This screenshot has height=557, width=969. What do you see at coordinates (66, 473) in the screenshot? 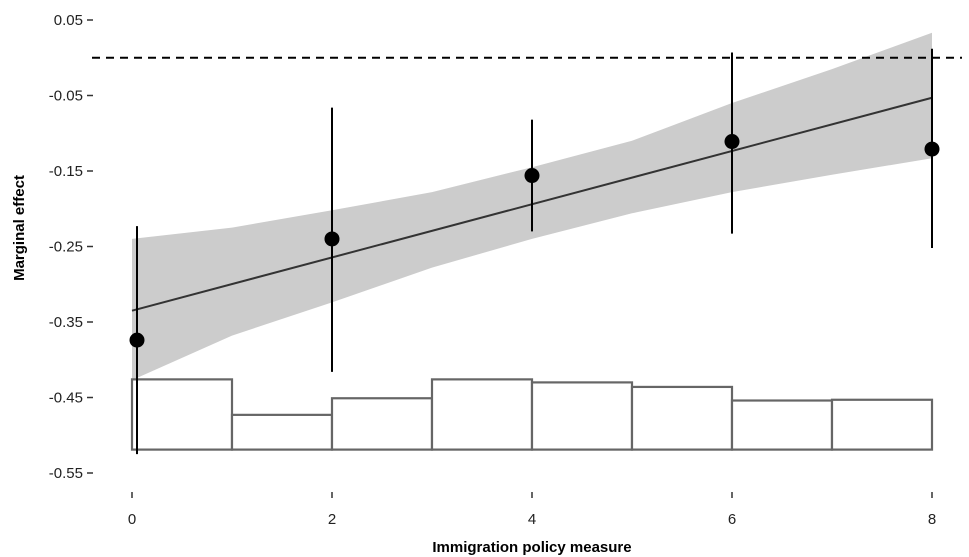
I see `y-tick-label: -0.55` at bounding box center [66, 473].